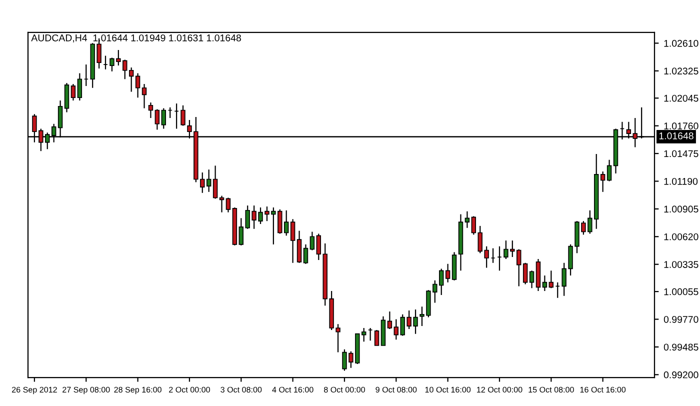 The image size is (700, 406). I want to click on y-tick-label: 1.01190, so click(681, 181).